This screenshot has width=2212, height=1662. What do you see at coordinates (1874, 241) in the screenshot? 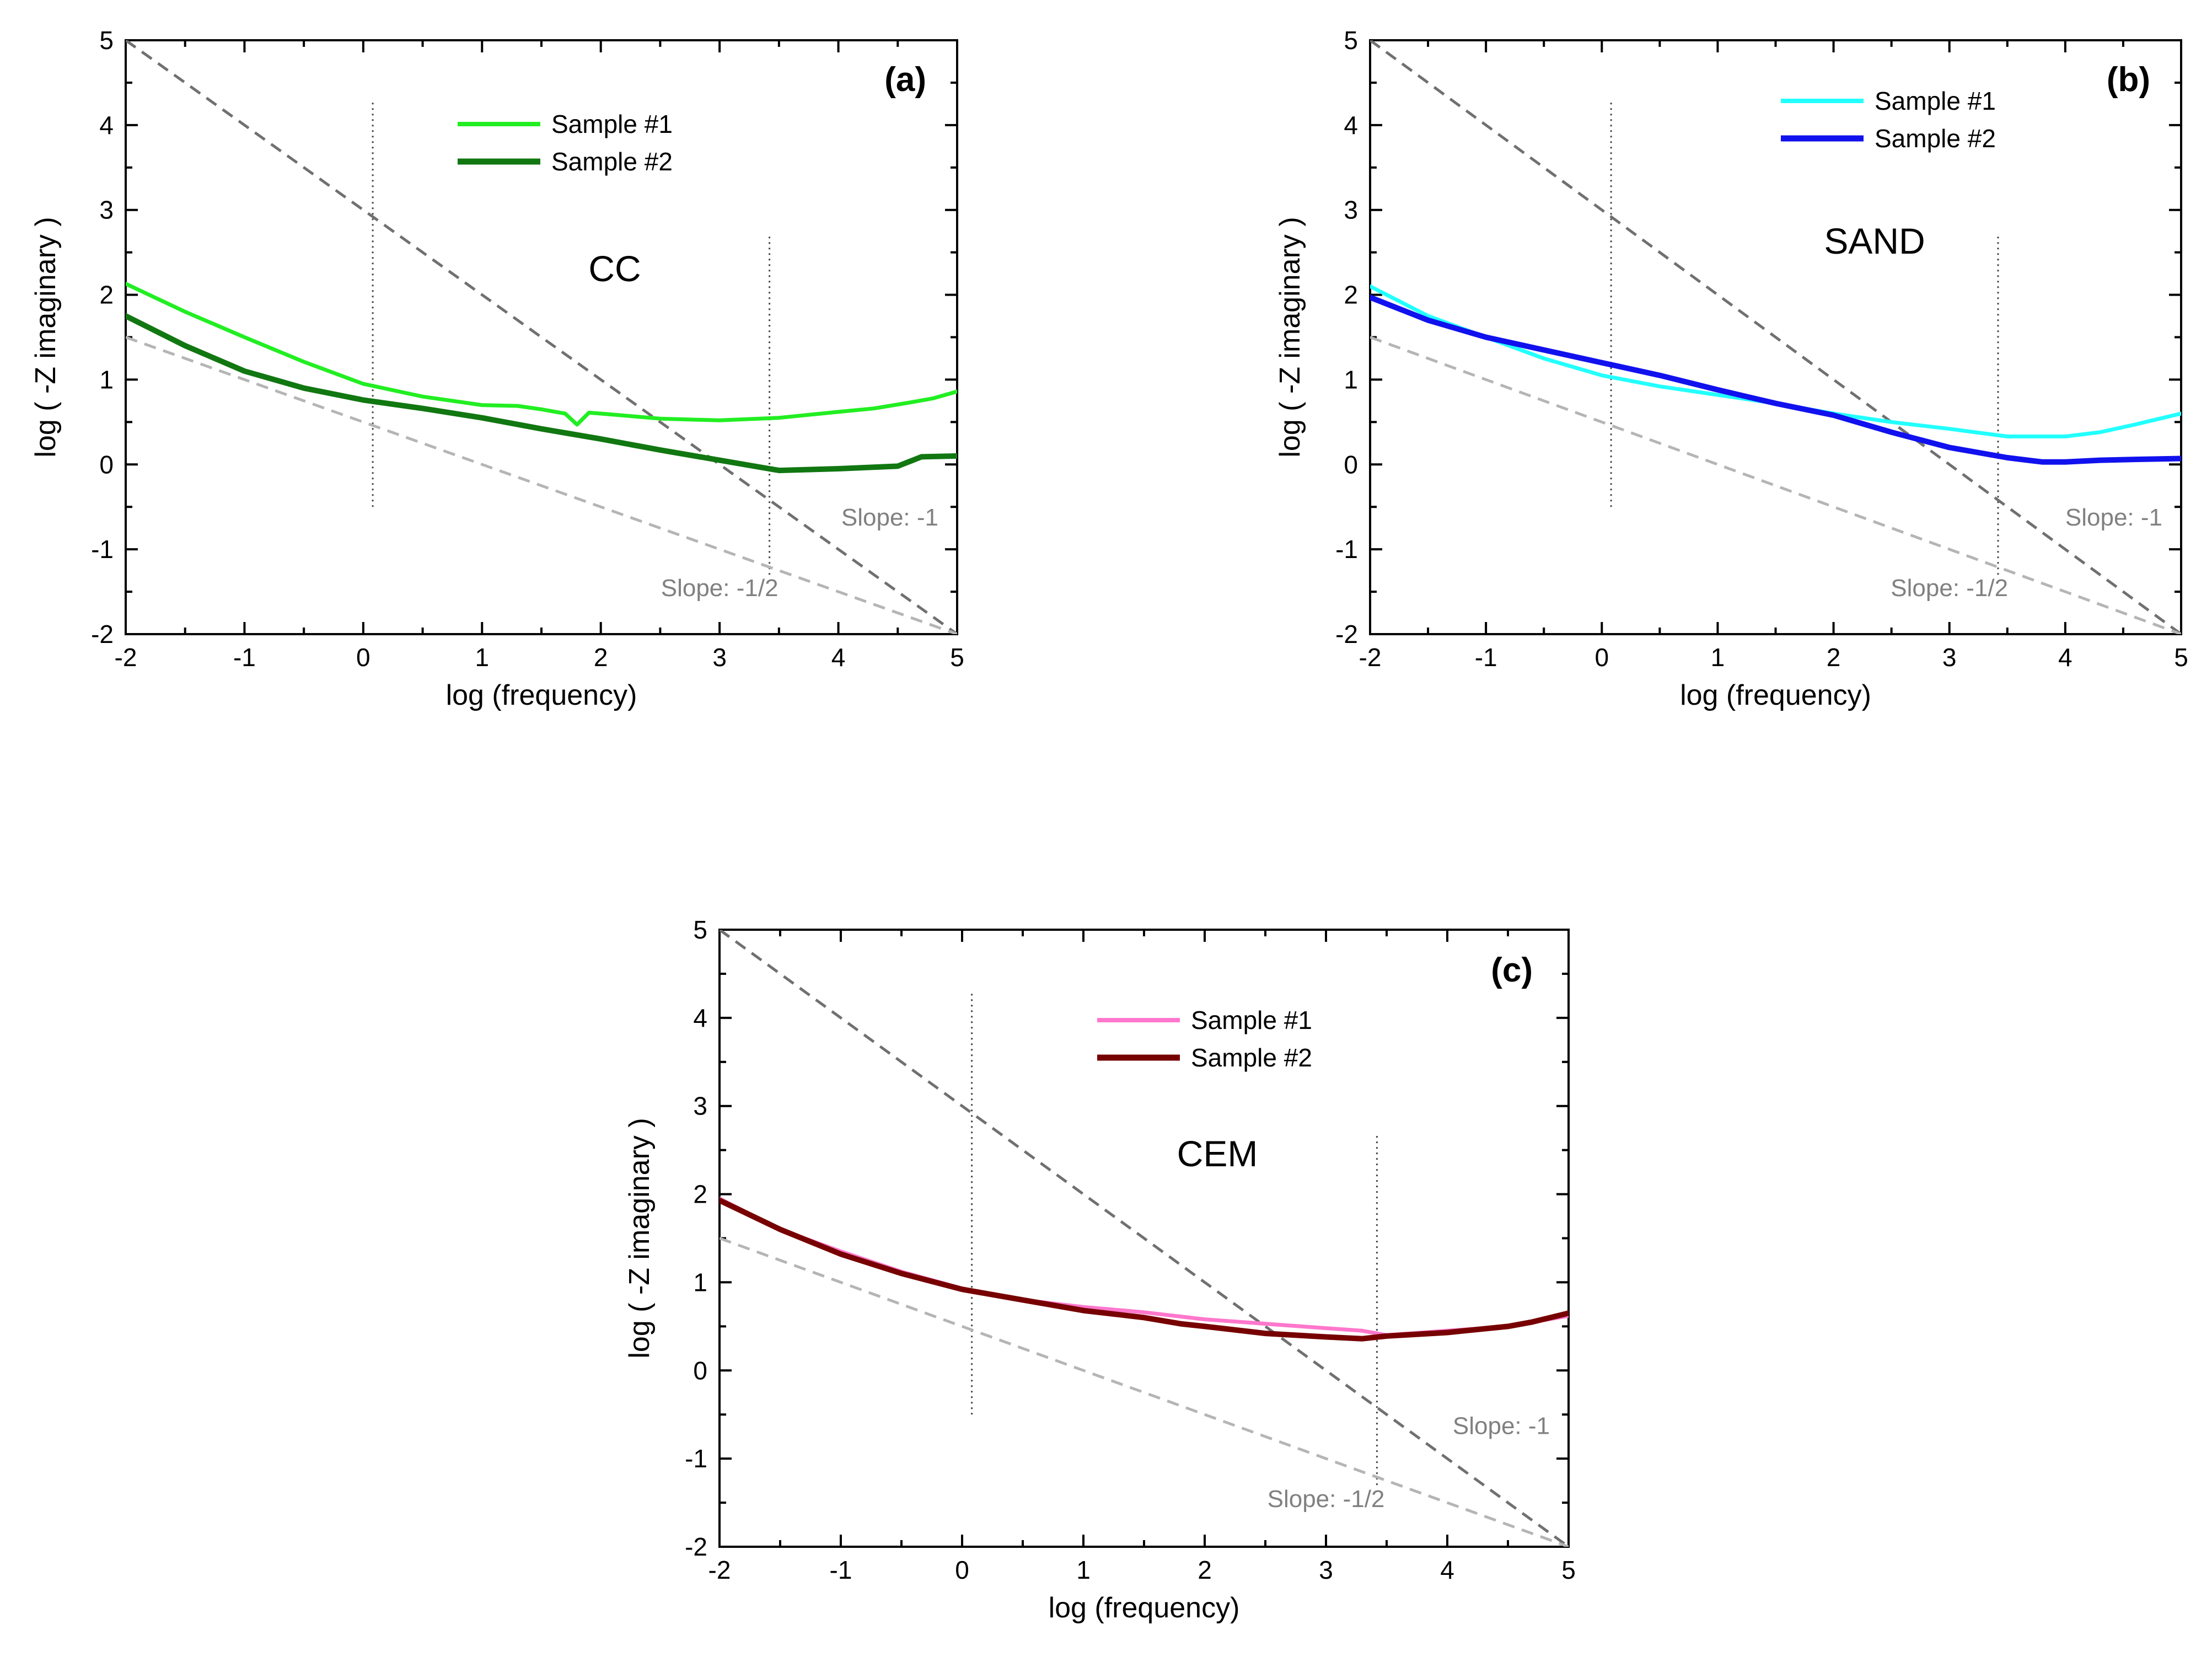
I see `material-label: SAND` at bounding box center [1874, 241].